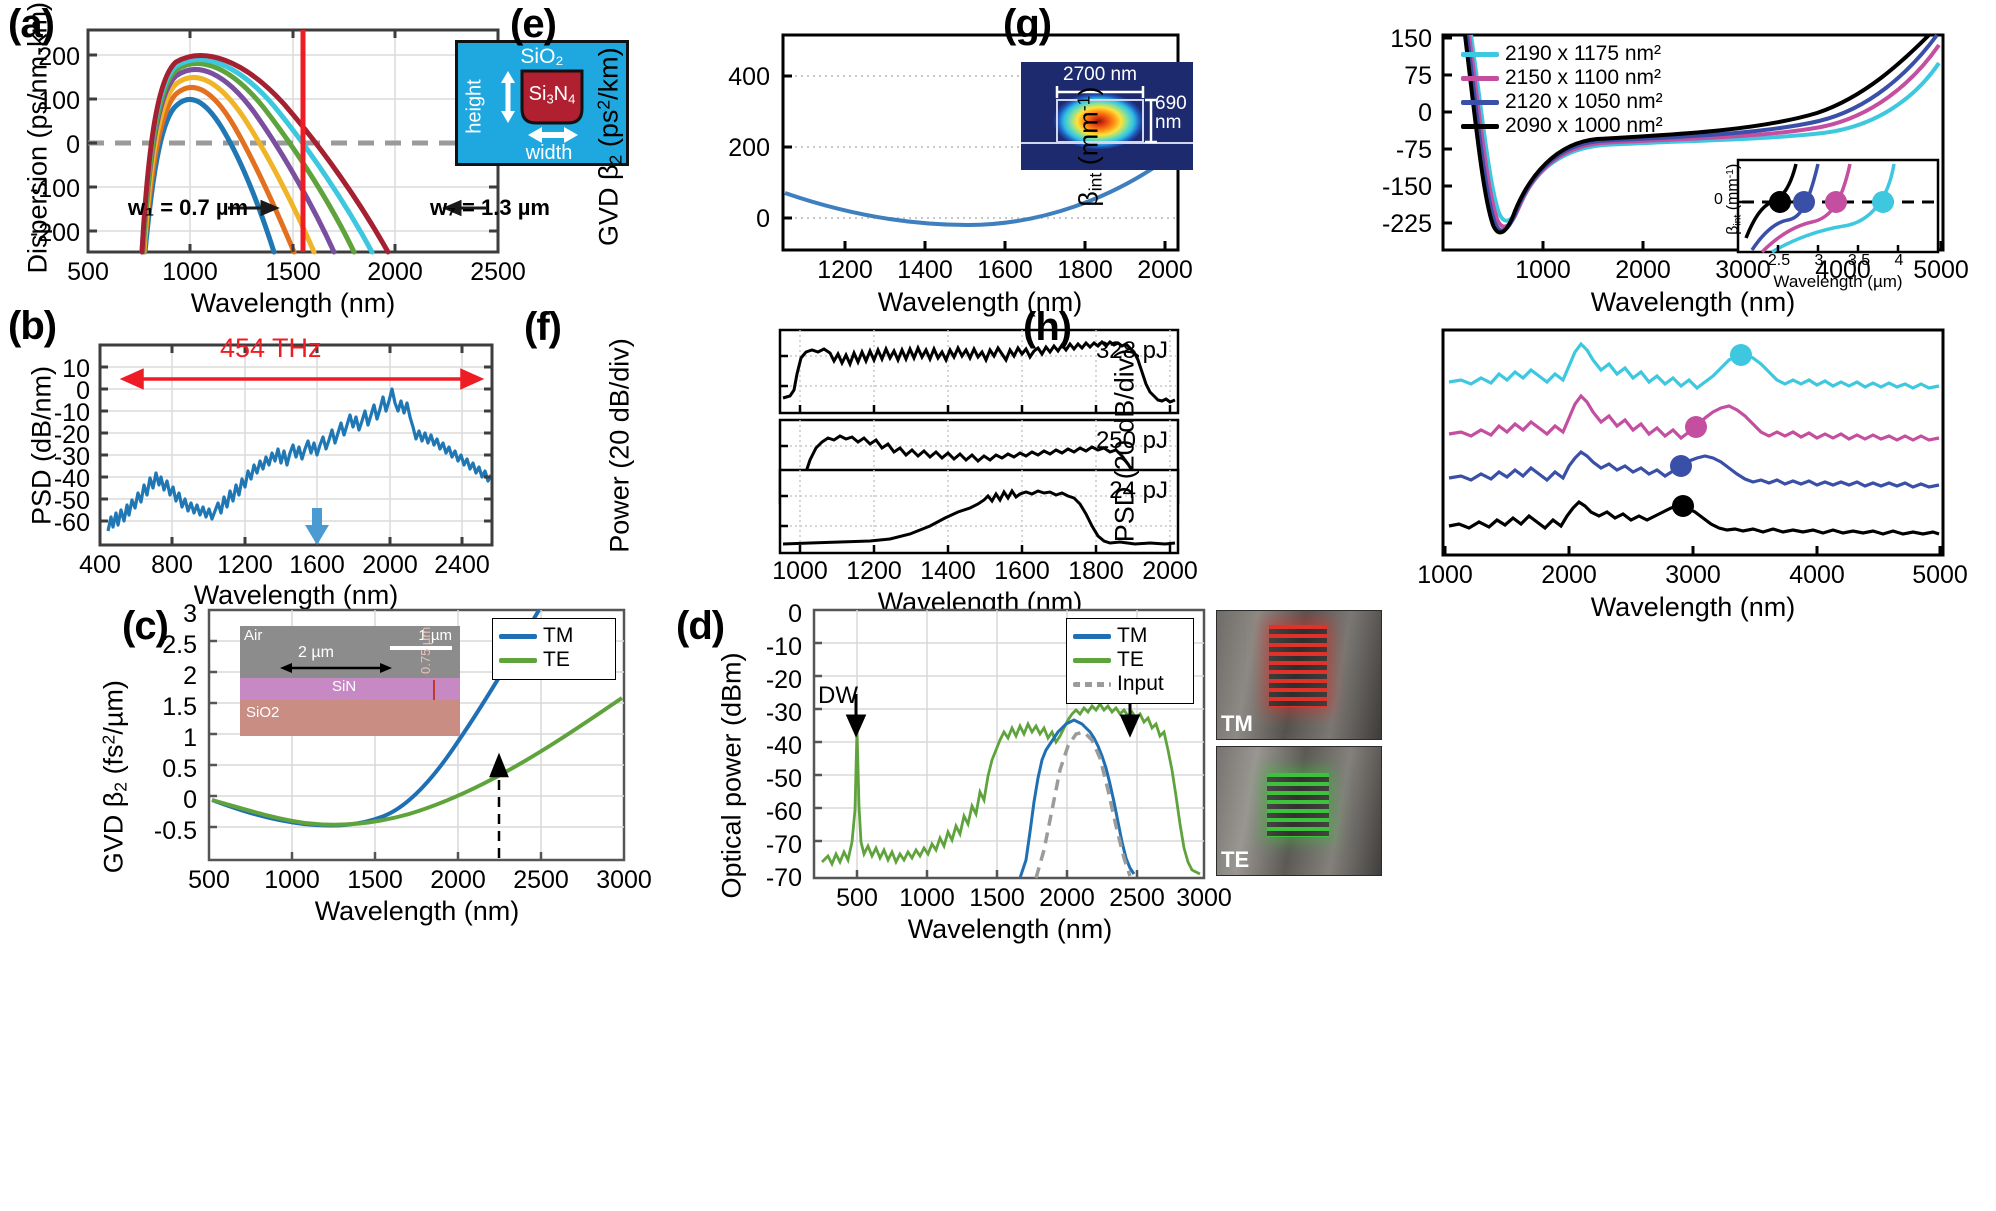 The width and height of the screenshot is (1996, 1211). I want to click on photo-te-fiber, so click(1298, 805).